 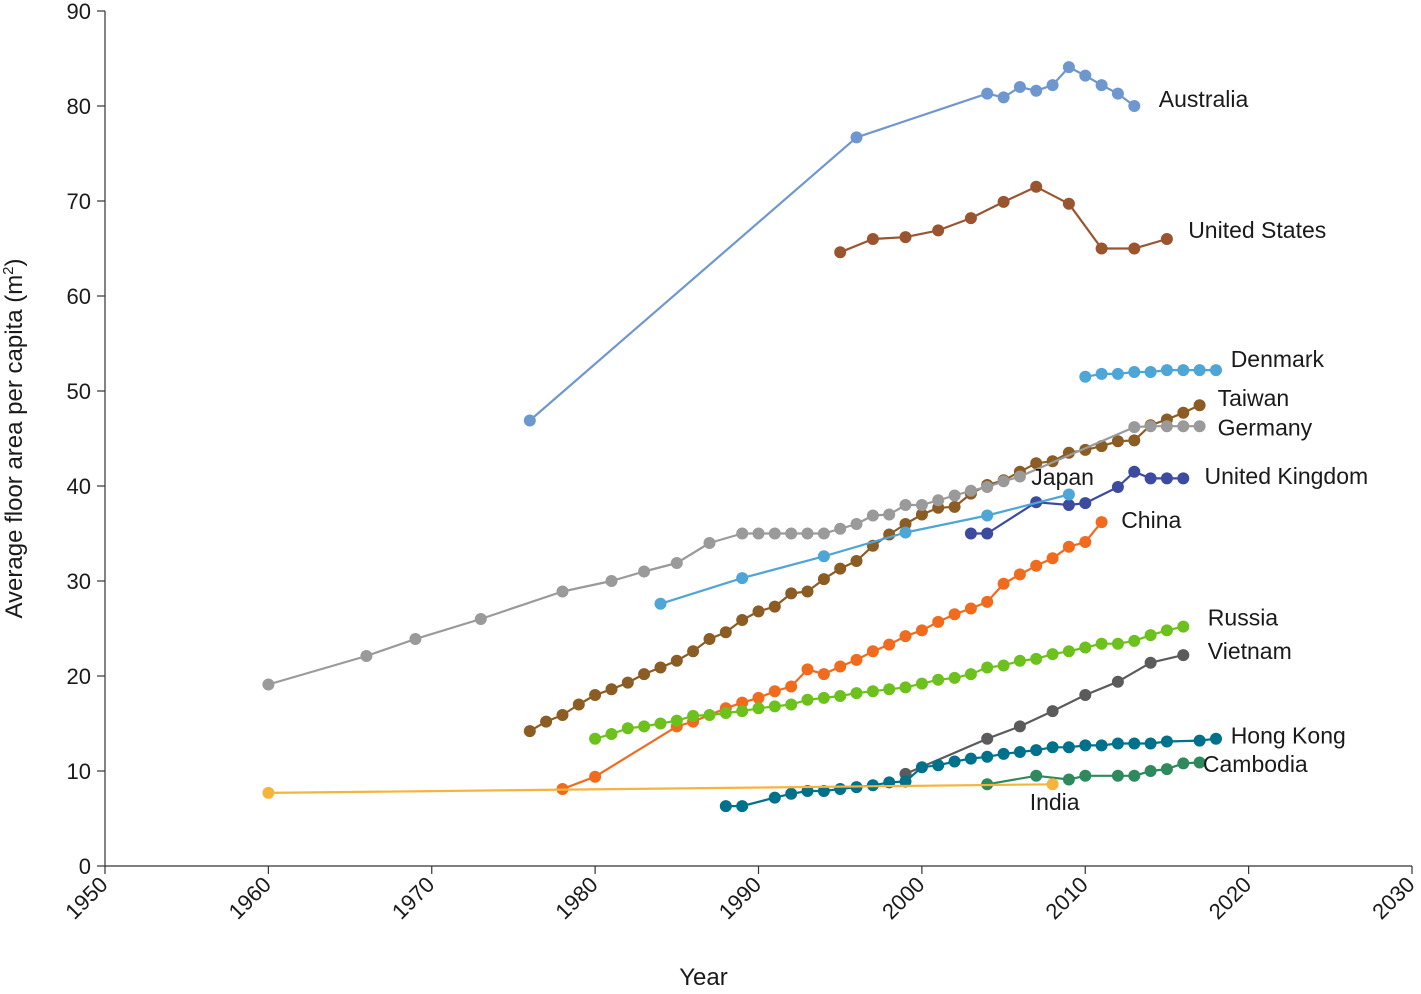 I want to click on y-axis-title-text: Average floor area per capita (m, so click(x=14, y=447).